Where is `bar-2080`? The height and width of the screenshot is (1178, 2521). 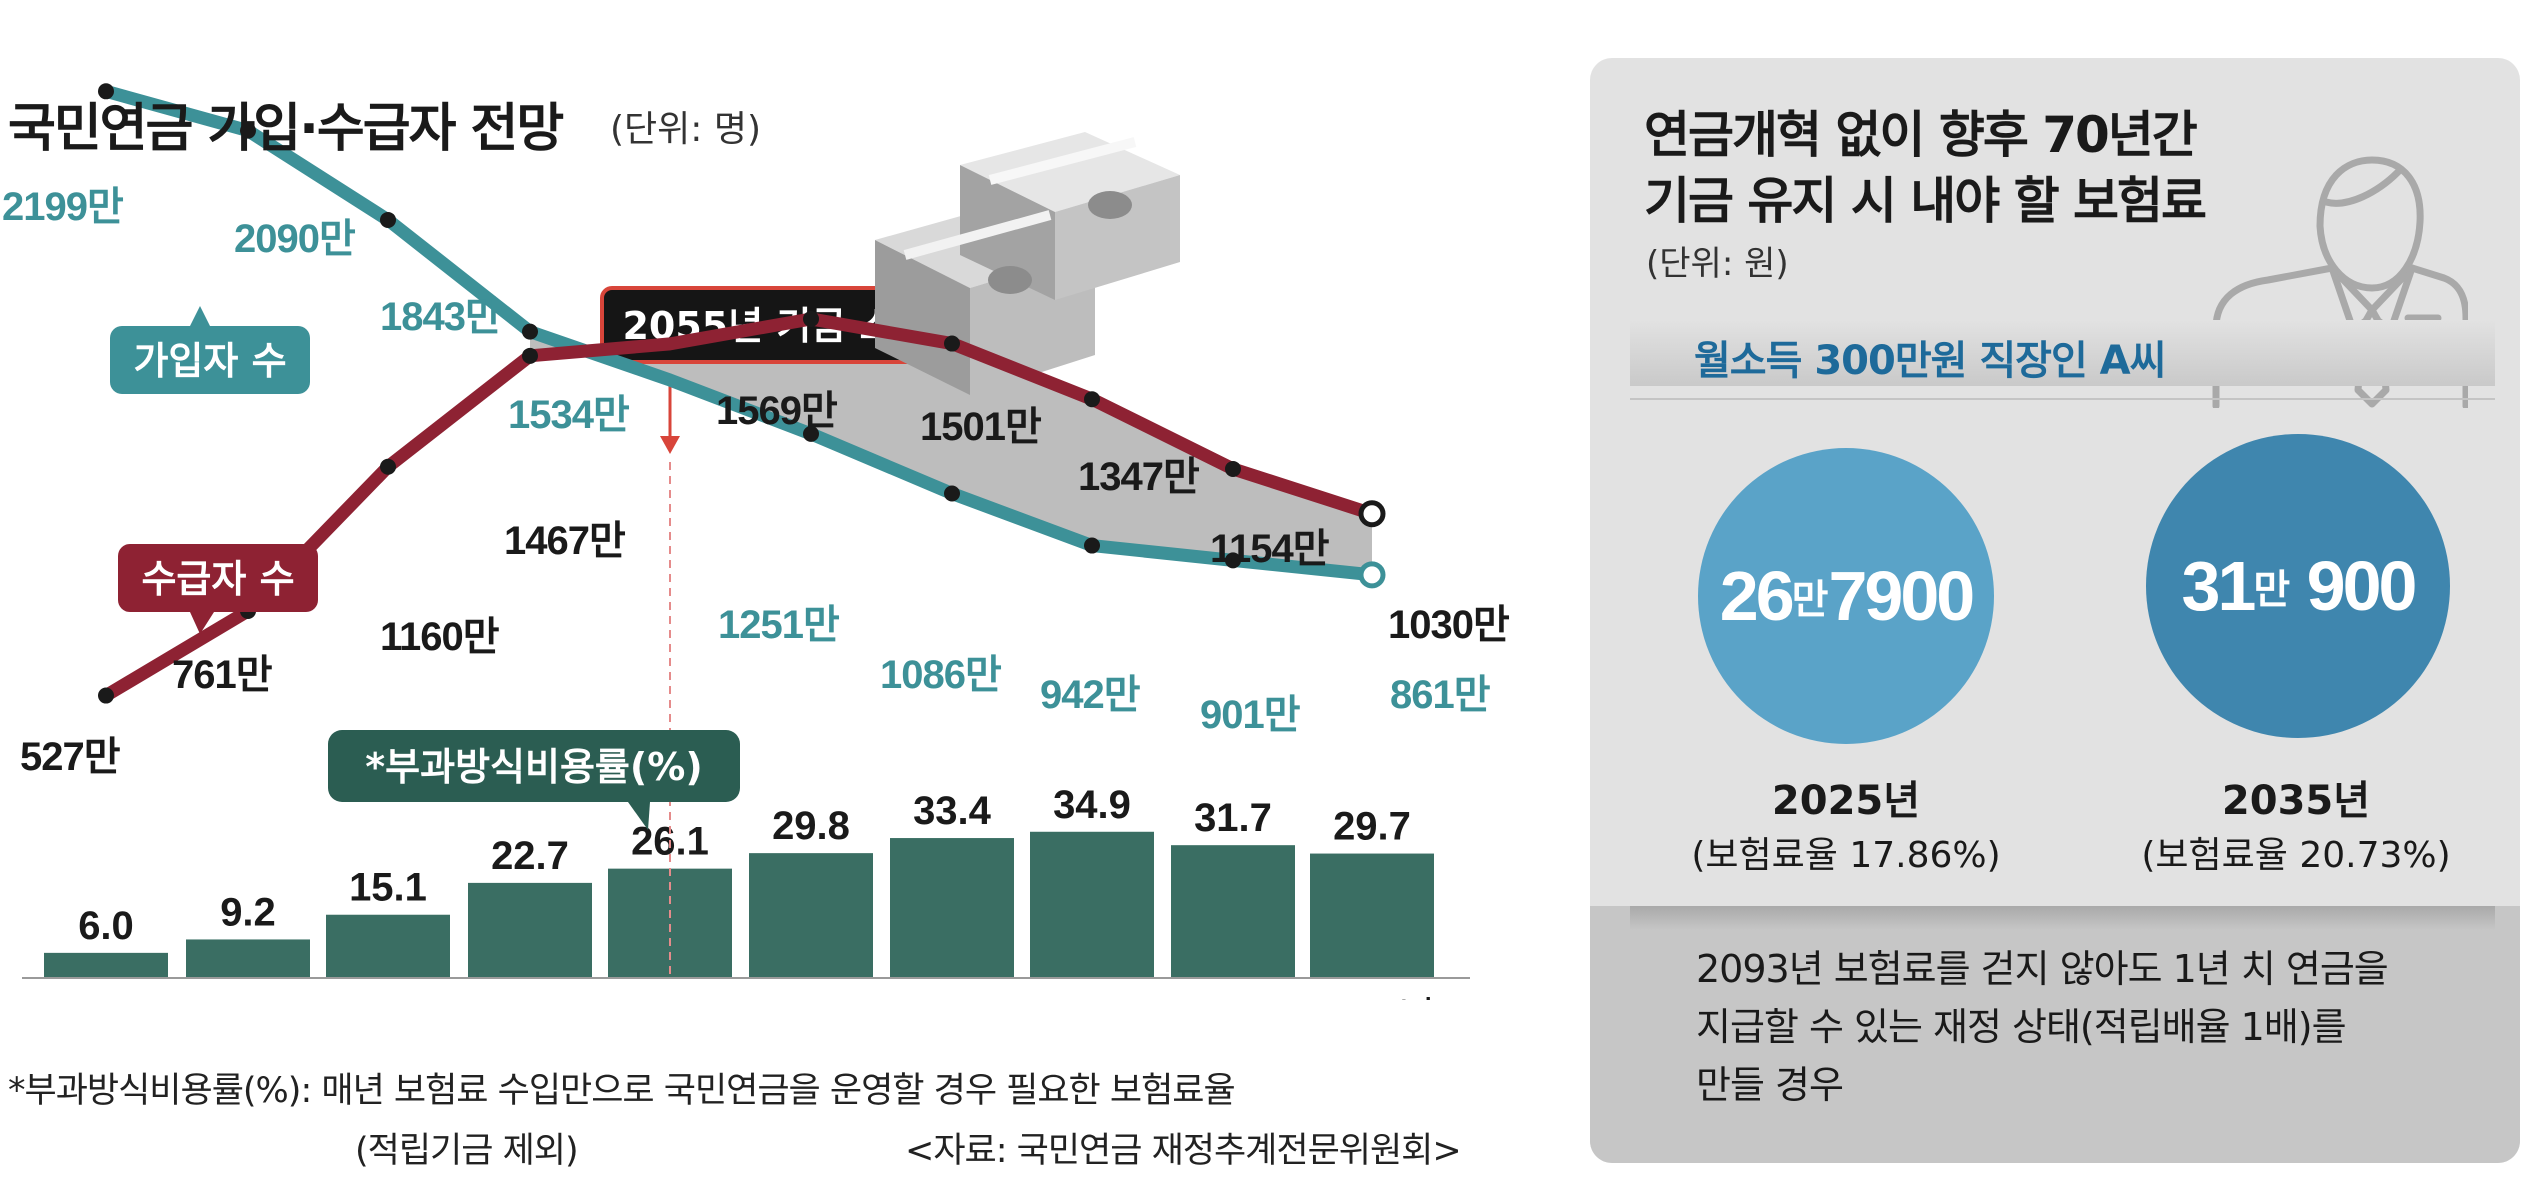 bar-2080 is located at coordinates (1092, 904).